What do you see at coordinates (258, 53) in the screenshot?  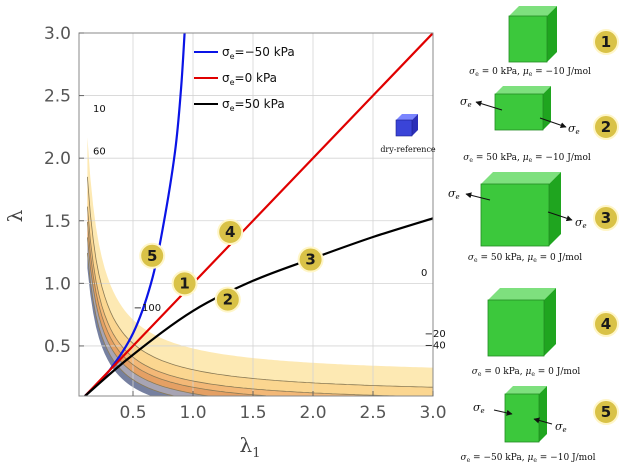 I see `legend-label-1: σe=−50 kPa` at bounding box center [258, 53].